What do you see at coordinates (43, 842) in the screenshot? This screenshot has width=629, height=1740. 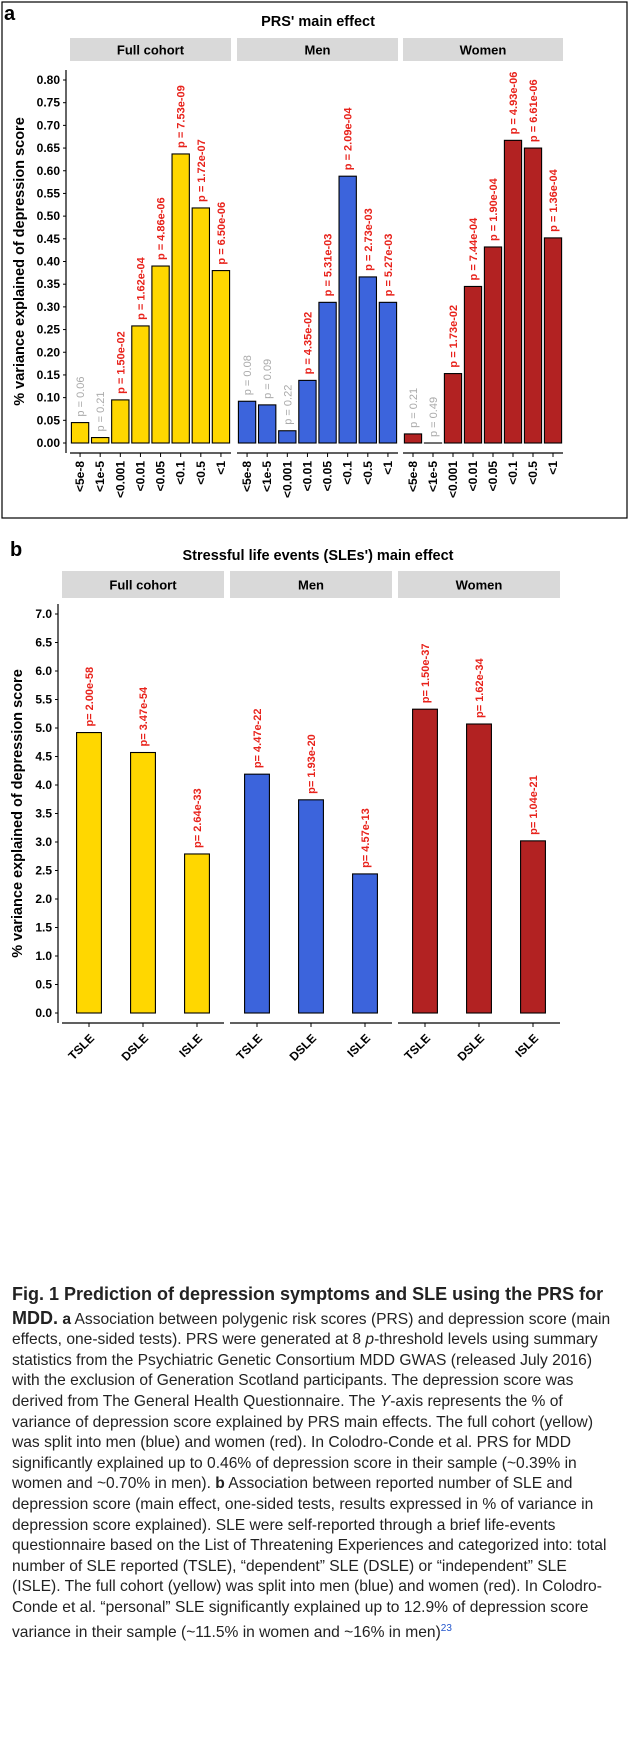 I see `y-tick-label: 3.0` at bounding box center [43, 842].